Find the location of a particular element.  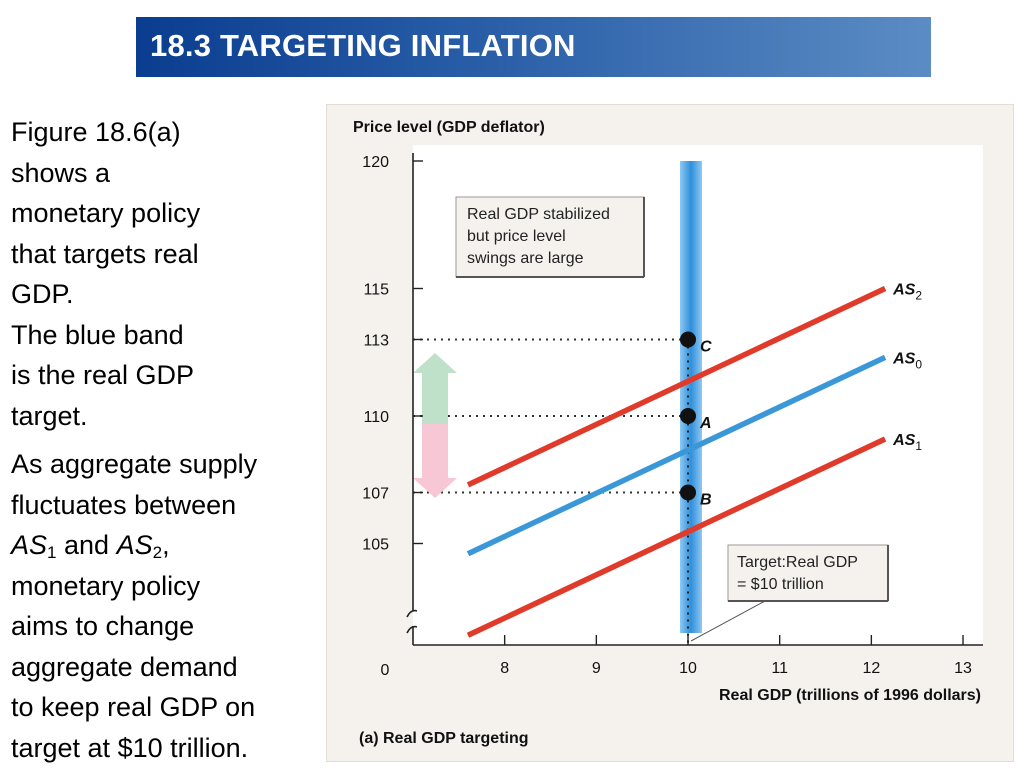

point-c is located at coordinates (688, 339).